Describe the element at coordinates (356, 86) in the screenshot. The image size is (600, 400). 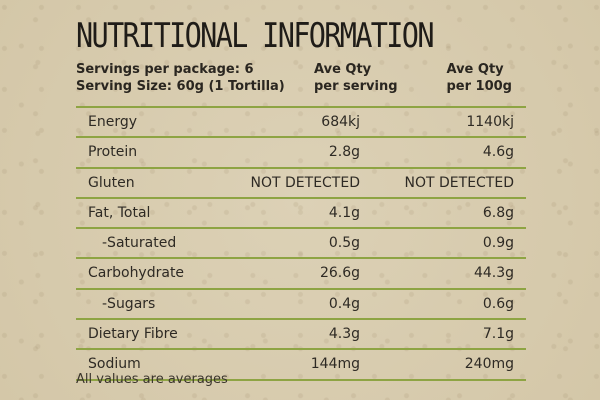
I see `per-serving-header-line2: per serving` at that location.